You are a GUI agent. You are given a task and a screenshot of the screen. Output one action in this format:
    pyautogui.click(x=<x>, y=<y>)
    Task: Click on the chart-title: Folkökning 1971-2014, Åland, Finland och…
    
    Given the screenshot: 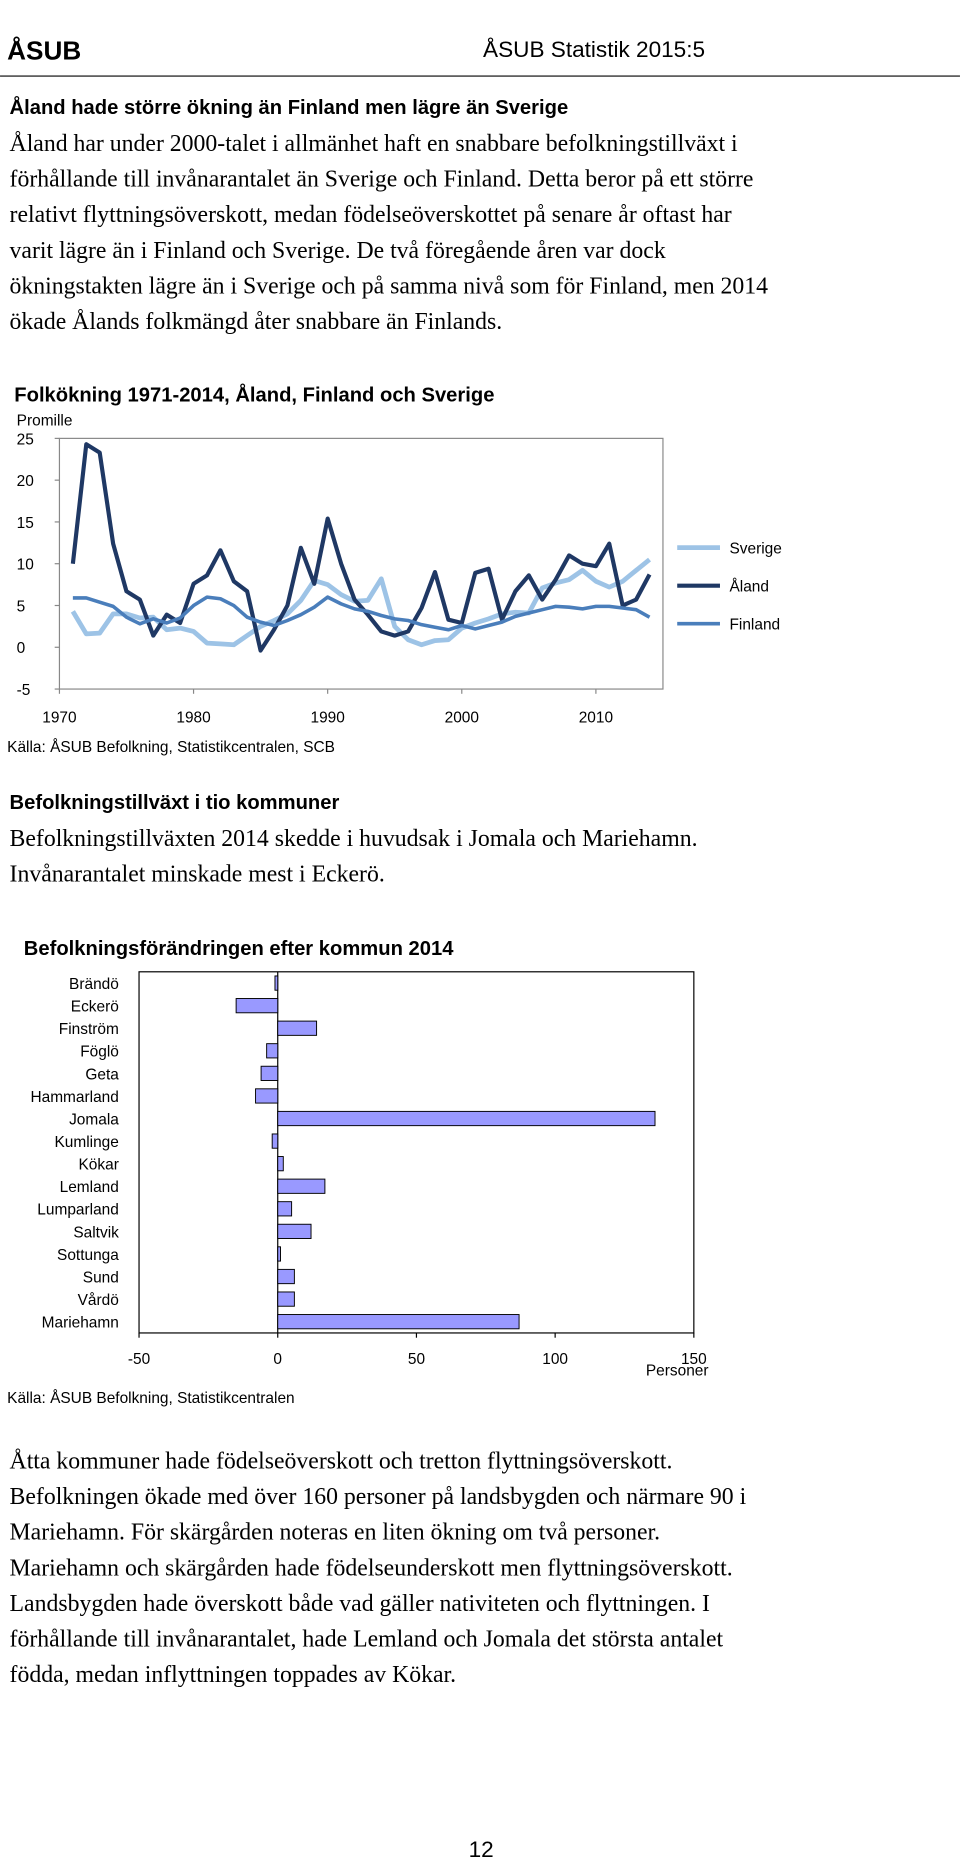 What is the action you would take?
    pyautogui.click(x=254, y=395)
    